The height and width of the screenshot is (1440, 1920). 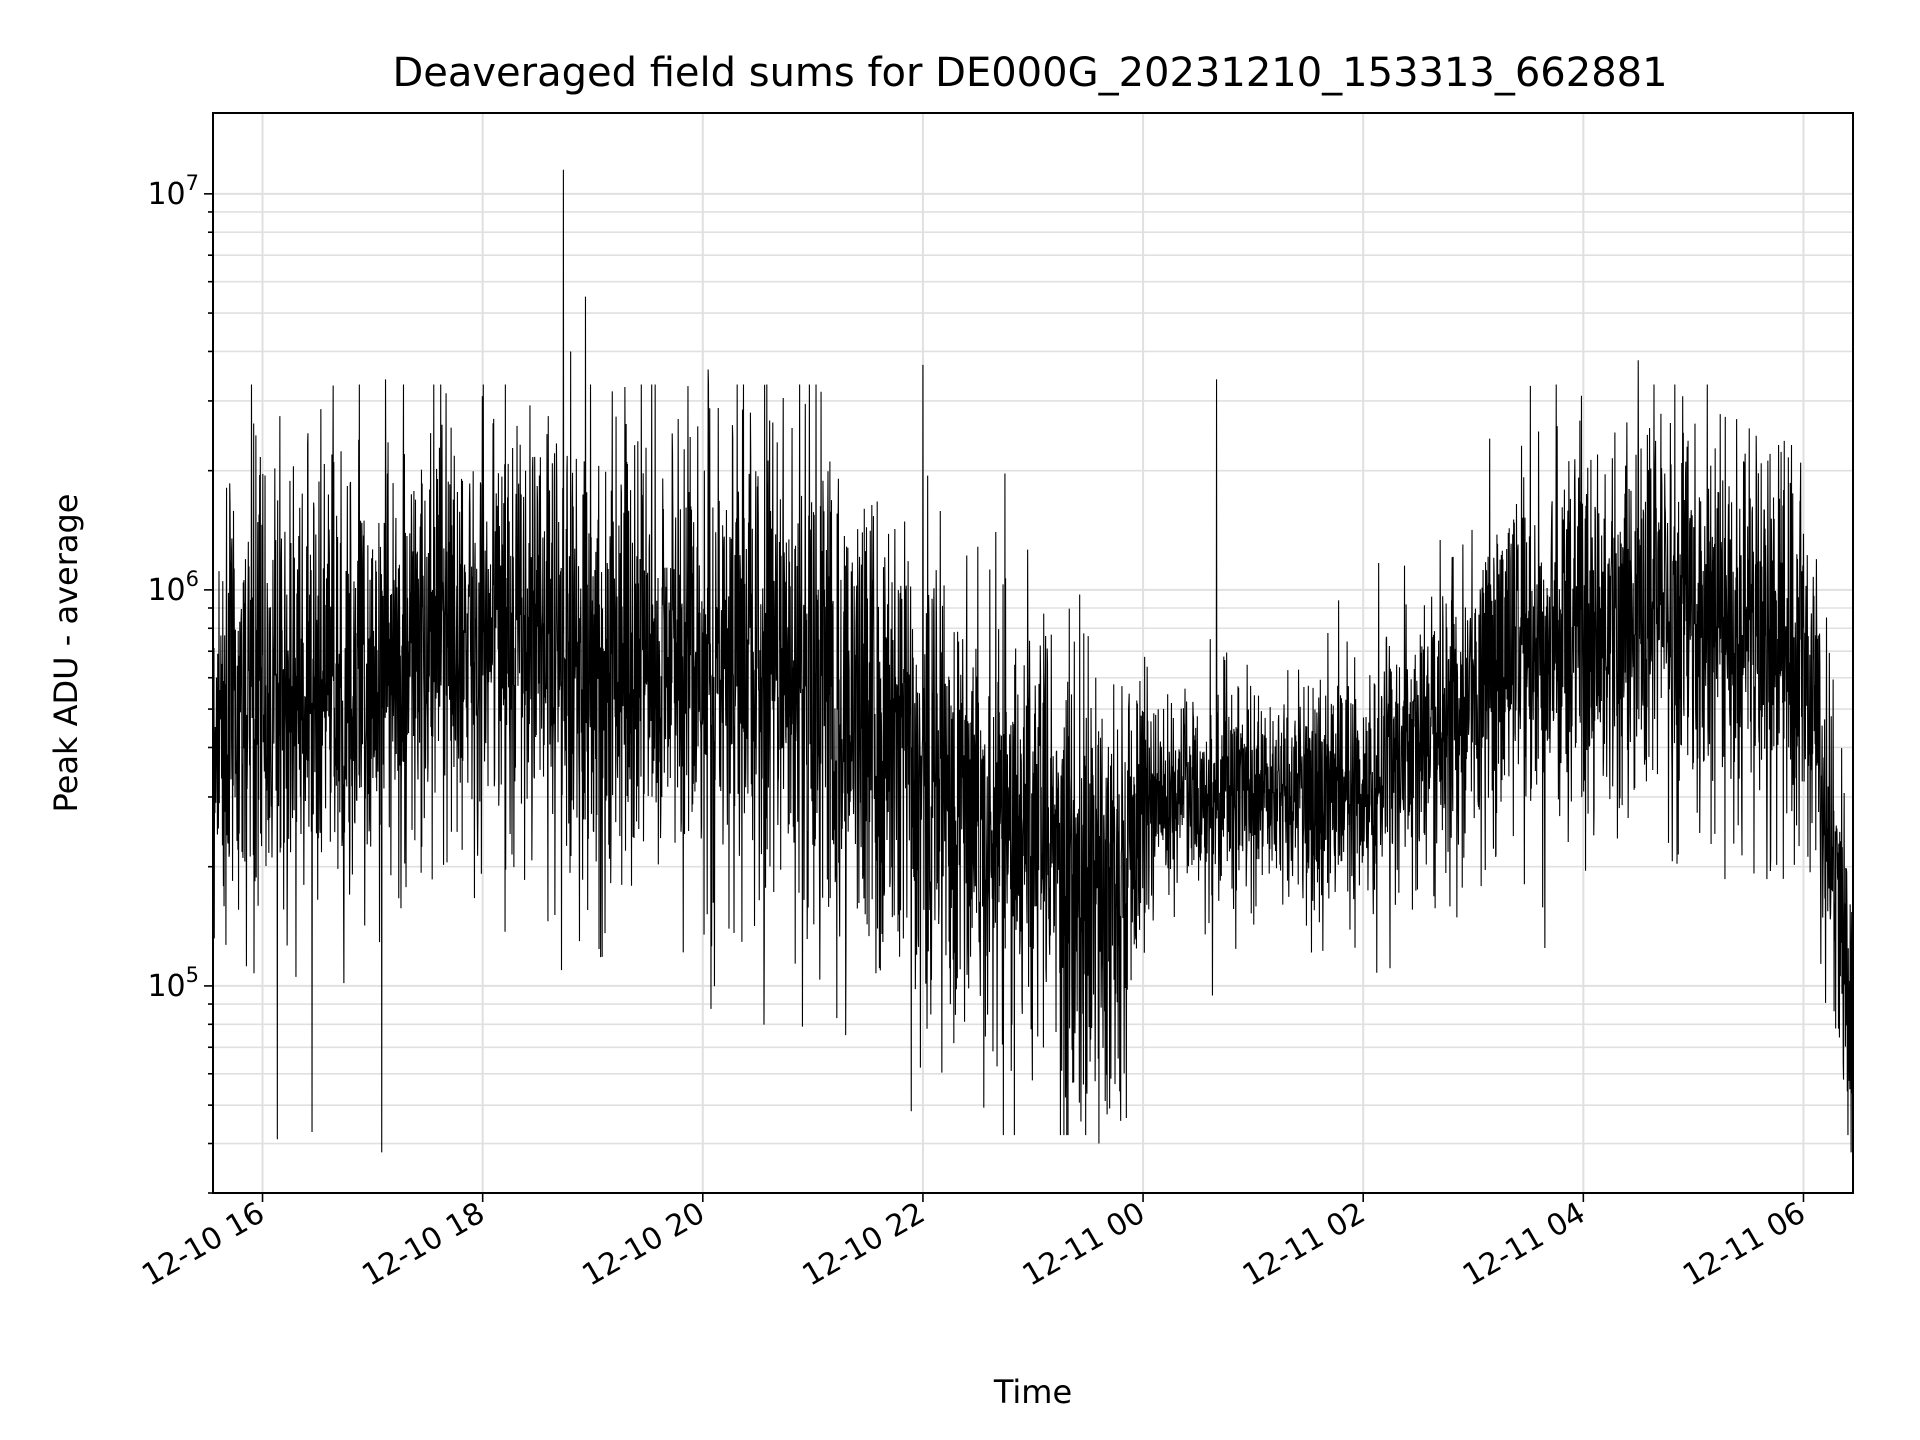 I want to click on x-tick-label: 12-11 02, so click(x=1304, y=1245).